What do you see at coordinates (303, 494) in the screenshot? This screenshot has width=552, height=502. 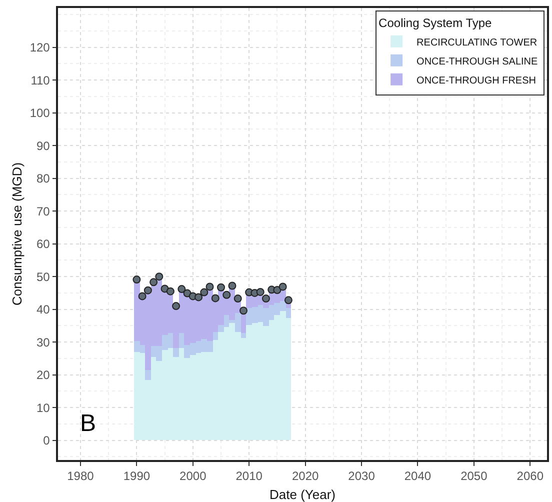 I see `x-axis-title: Date (Year)` at bounding box center [303, 494].